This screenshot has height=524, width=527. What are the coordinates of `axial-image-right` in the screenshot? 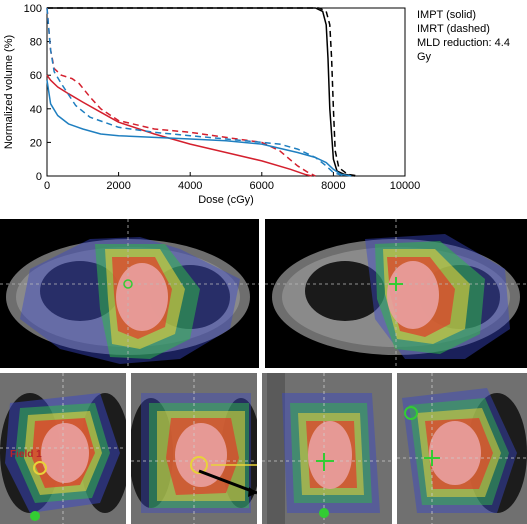 It's located at (396, 293).